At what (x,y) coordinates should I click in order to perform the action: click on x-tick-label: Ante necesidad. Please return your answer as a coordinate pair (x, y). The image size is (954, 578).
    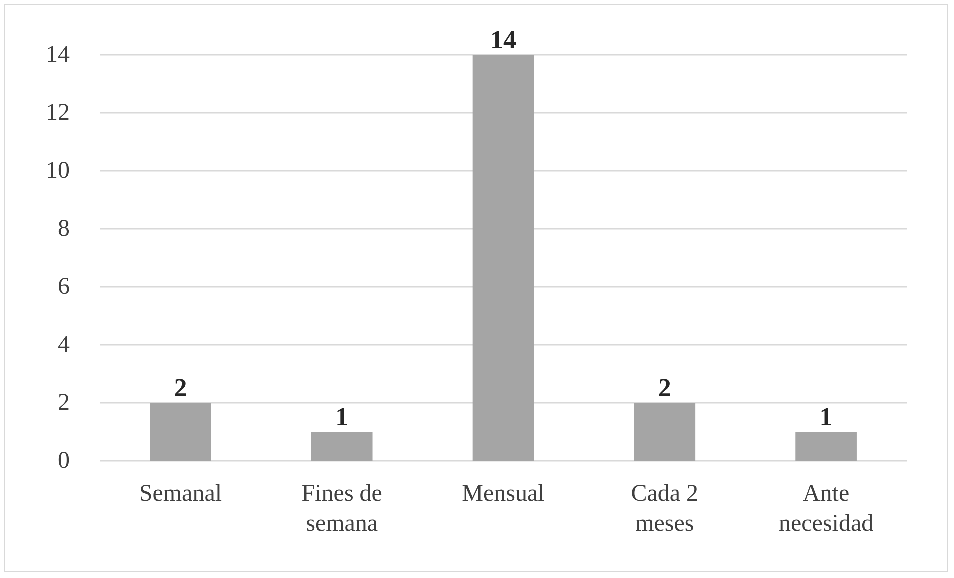
    Looking at the image, I should click on (826, 509).